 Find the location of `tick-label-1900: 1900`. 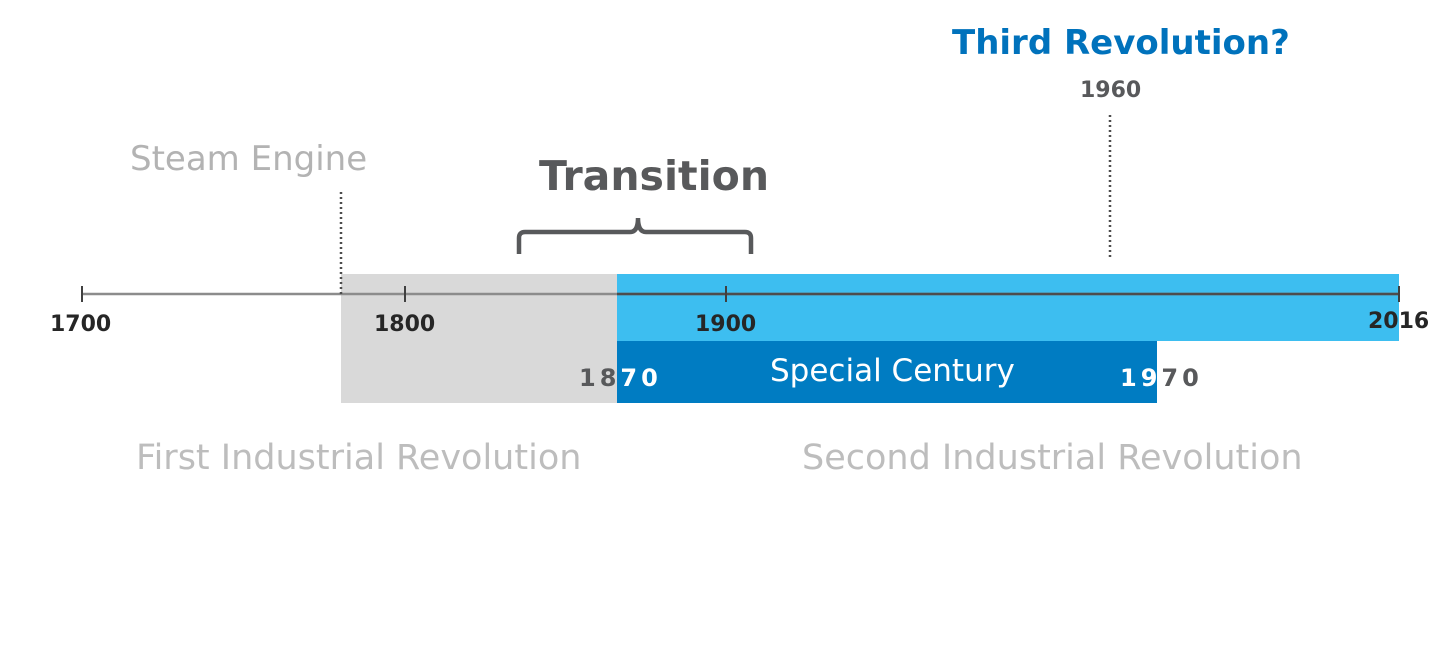

tick-label-1900: 1900 is located at coordinates (726, 324).